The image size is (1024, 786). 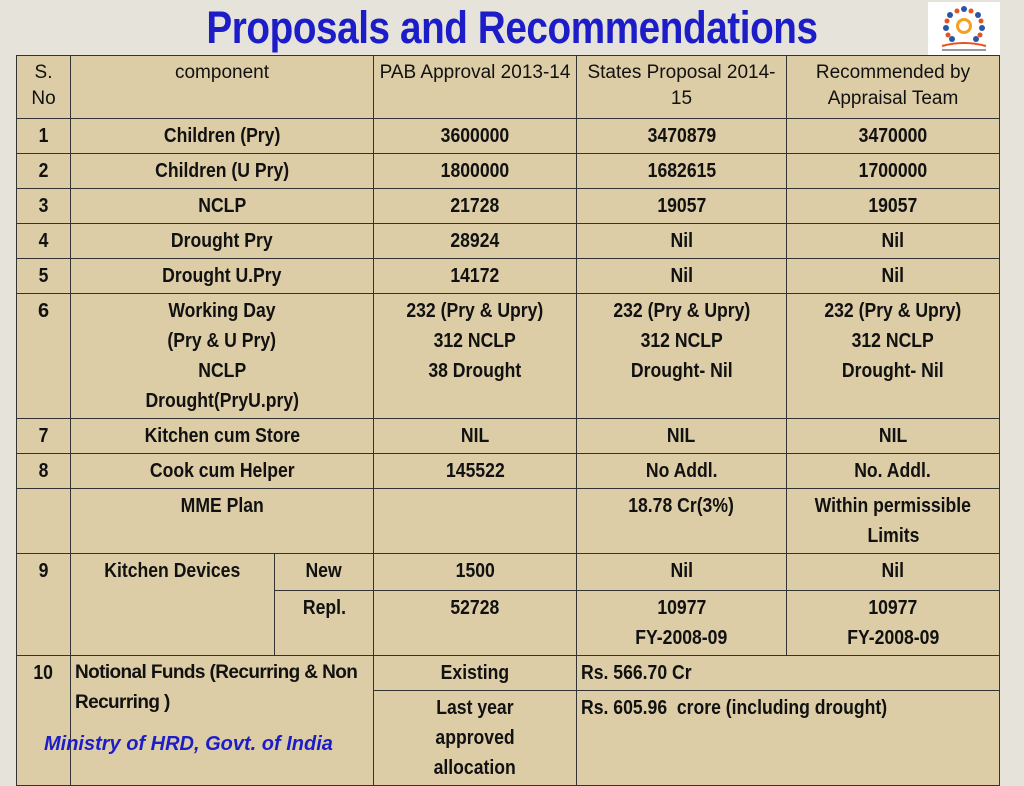 I want to click on cell-line: approved, so click(x=475, y=738).